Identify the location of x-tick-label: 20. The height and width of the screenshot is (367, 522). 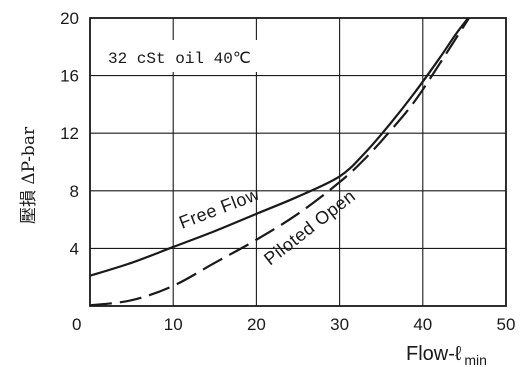
(256, 324).